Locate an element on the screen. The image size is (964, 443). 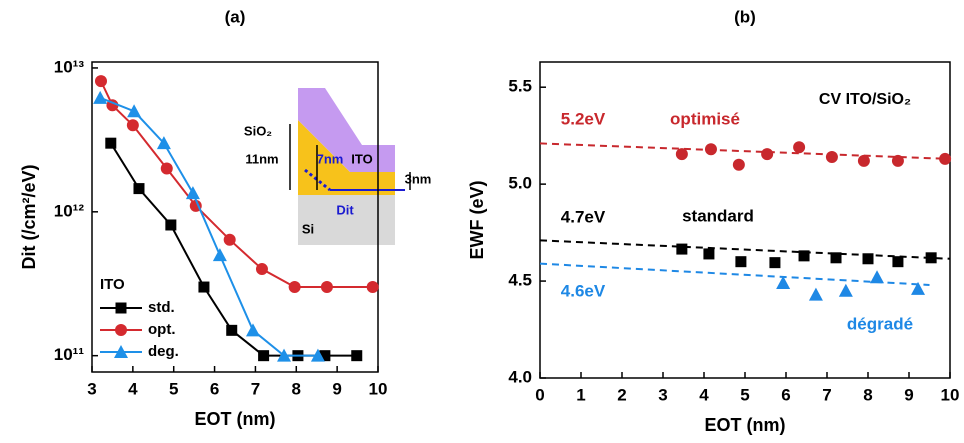
y-tick-label: 4.0 is located at coordinates (520, 376).